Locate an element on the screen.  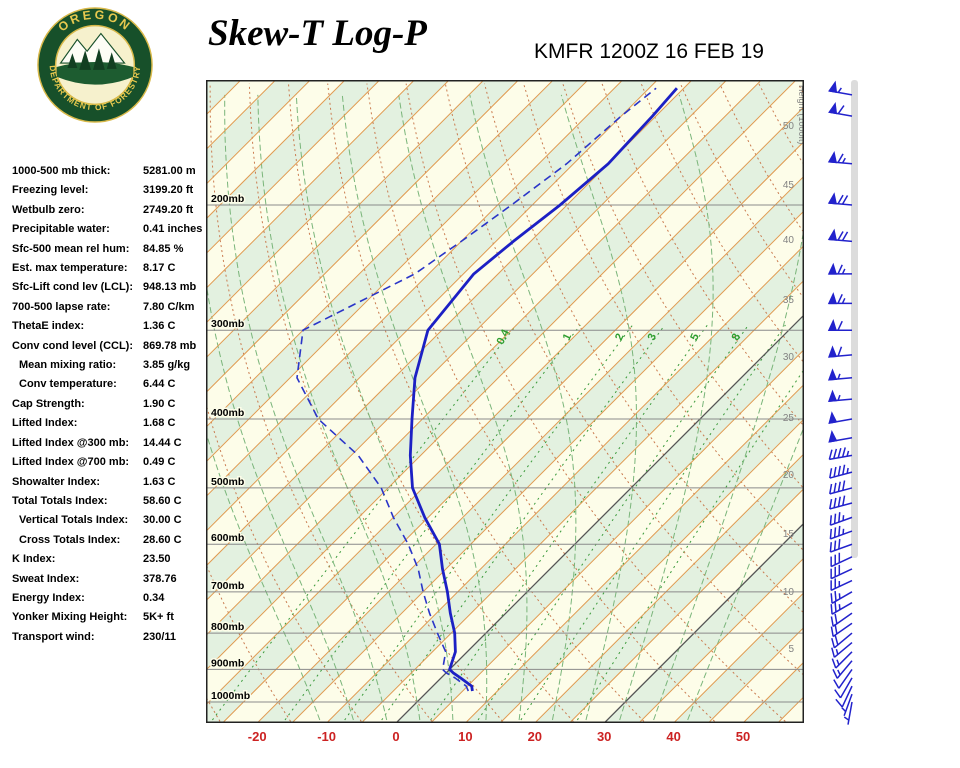
odf-logo: OREGON DEPARTMENT OF FORESTRY is located at coordinates (95, 65).